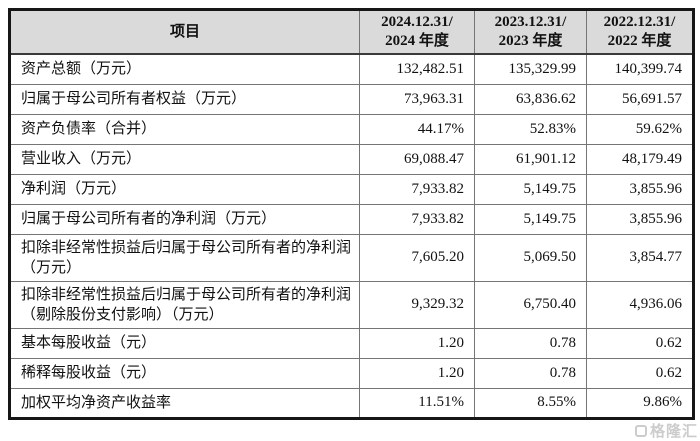 The height and width of the screenshot is (441, 700). What do you see at coordinates (417, 159) in the screenshot?
I see `row-value: 69,088.47` at bounding box center [417, 159].